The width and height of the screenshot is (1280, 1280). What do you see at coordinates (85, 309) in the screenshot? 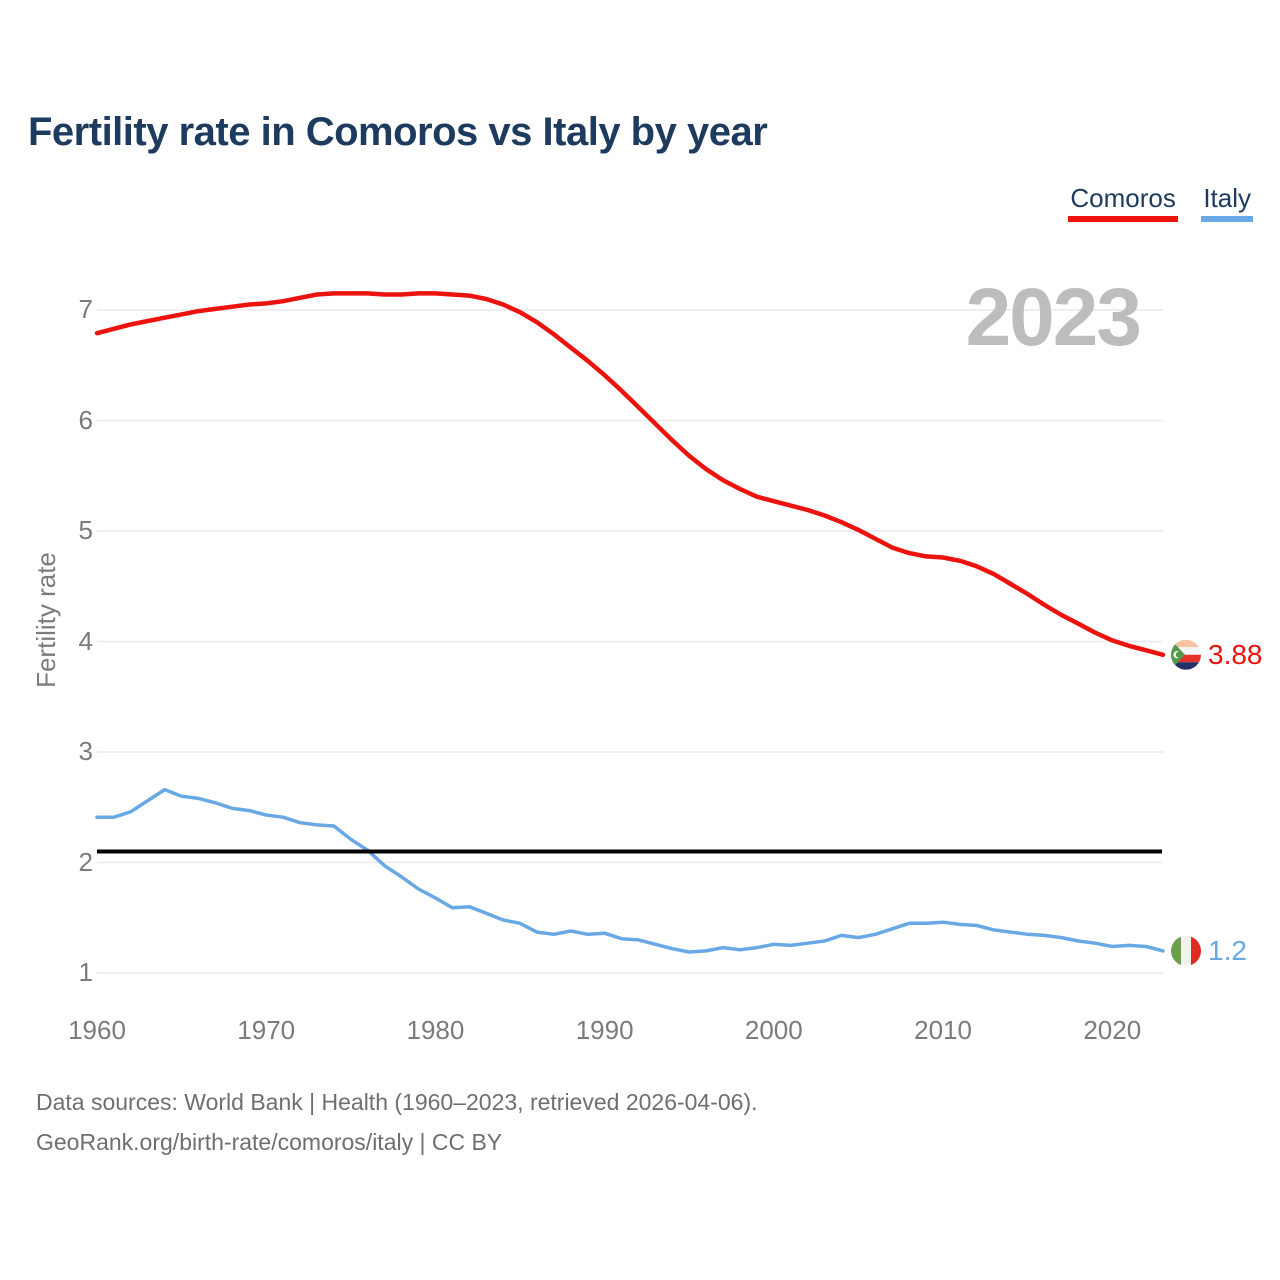
I see `y-tick-label: 7` at bounding box center [85, 309].